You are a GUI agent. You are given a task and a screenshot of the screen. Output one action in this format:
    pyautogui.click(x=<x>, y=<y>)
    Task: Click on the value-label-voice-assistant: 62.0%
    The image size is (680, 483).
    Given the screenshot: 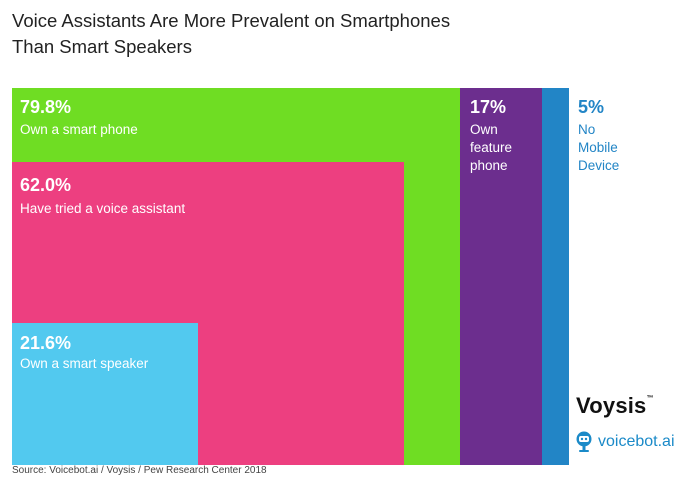 What is the action you would take?
    pyautogui.click(x=45, y=185)
    